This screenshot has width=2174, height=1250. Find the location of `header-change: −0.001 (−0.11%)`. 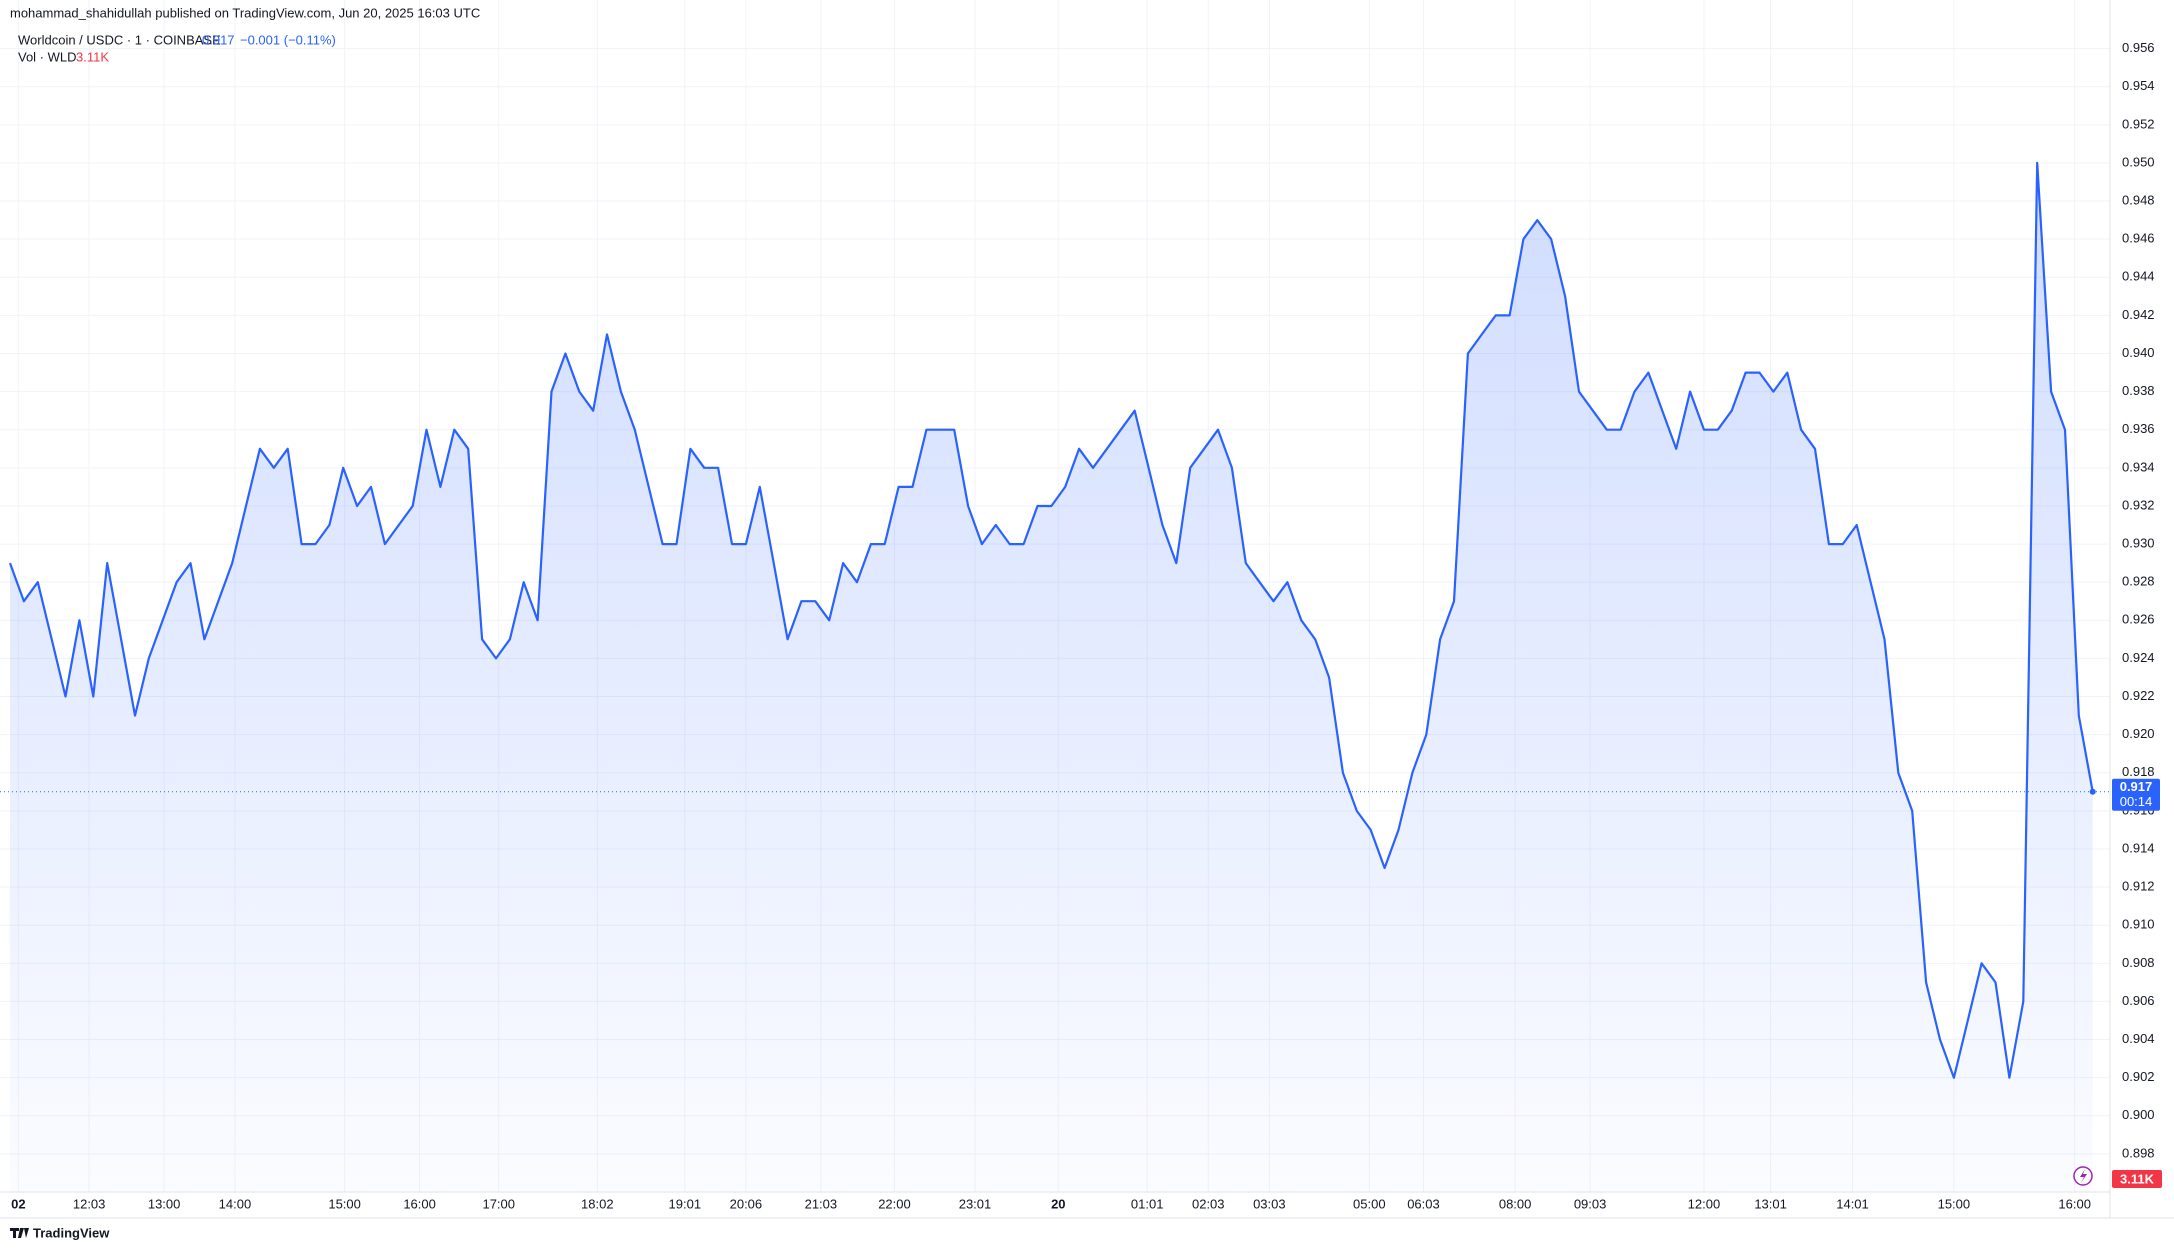

header-change: −0.001 (−0.11%) is located at coordinates (288, 39).